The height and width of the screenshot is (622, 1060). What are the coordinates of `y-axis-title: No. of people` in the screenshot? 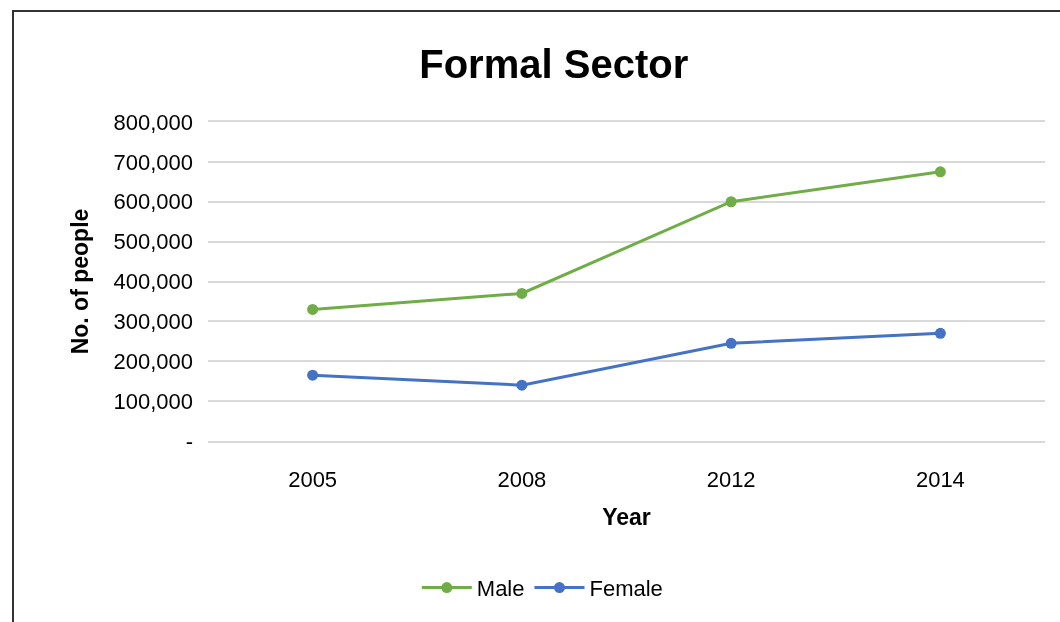 It's located at (79, 281).